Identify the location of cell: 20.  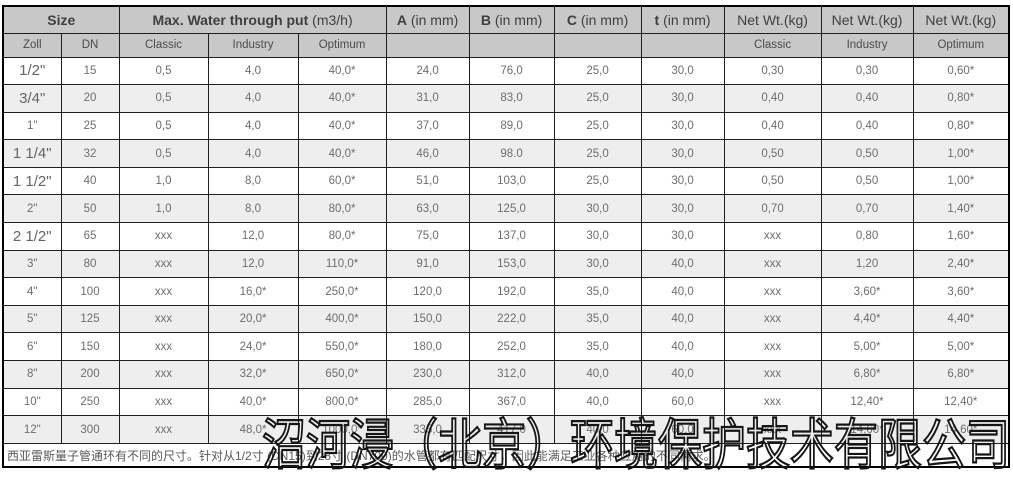
(90, 98).